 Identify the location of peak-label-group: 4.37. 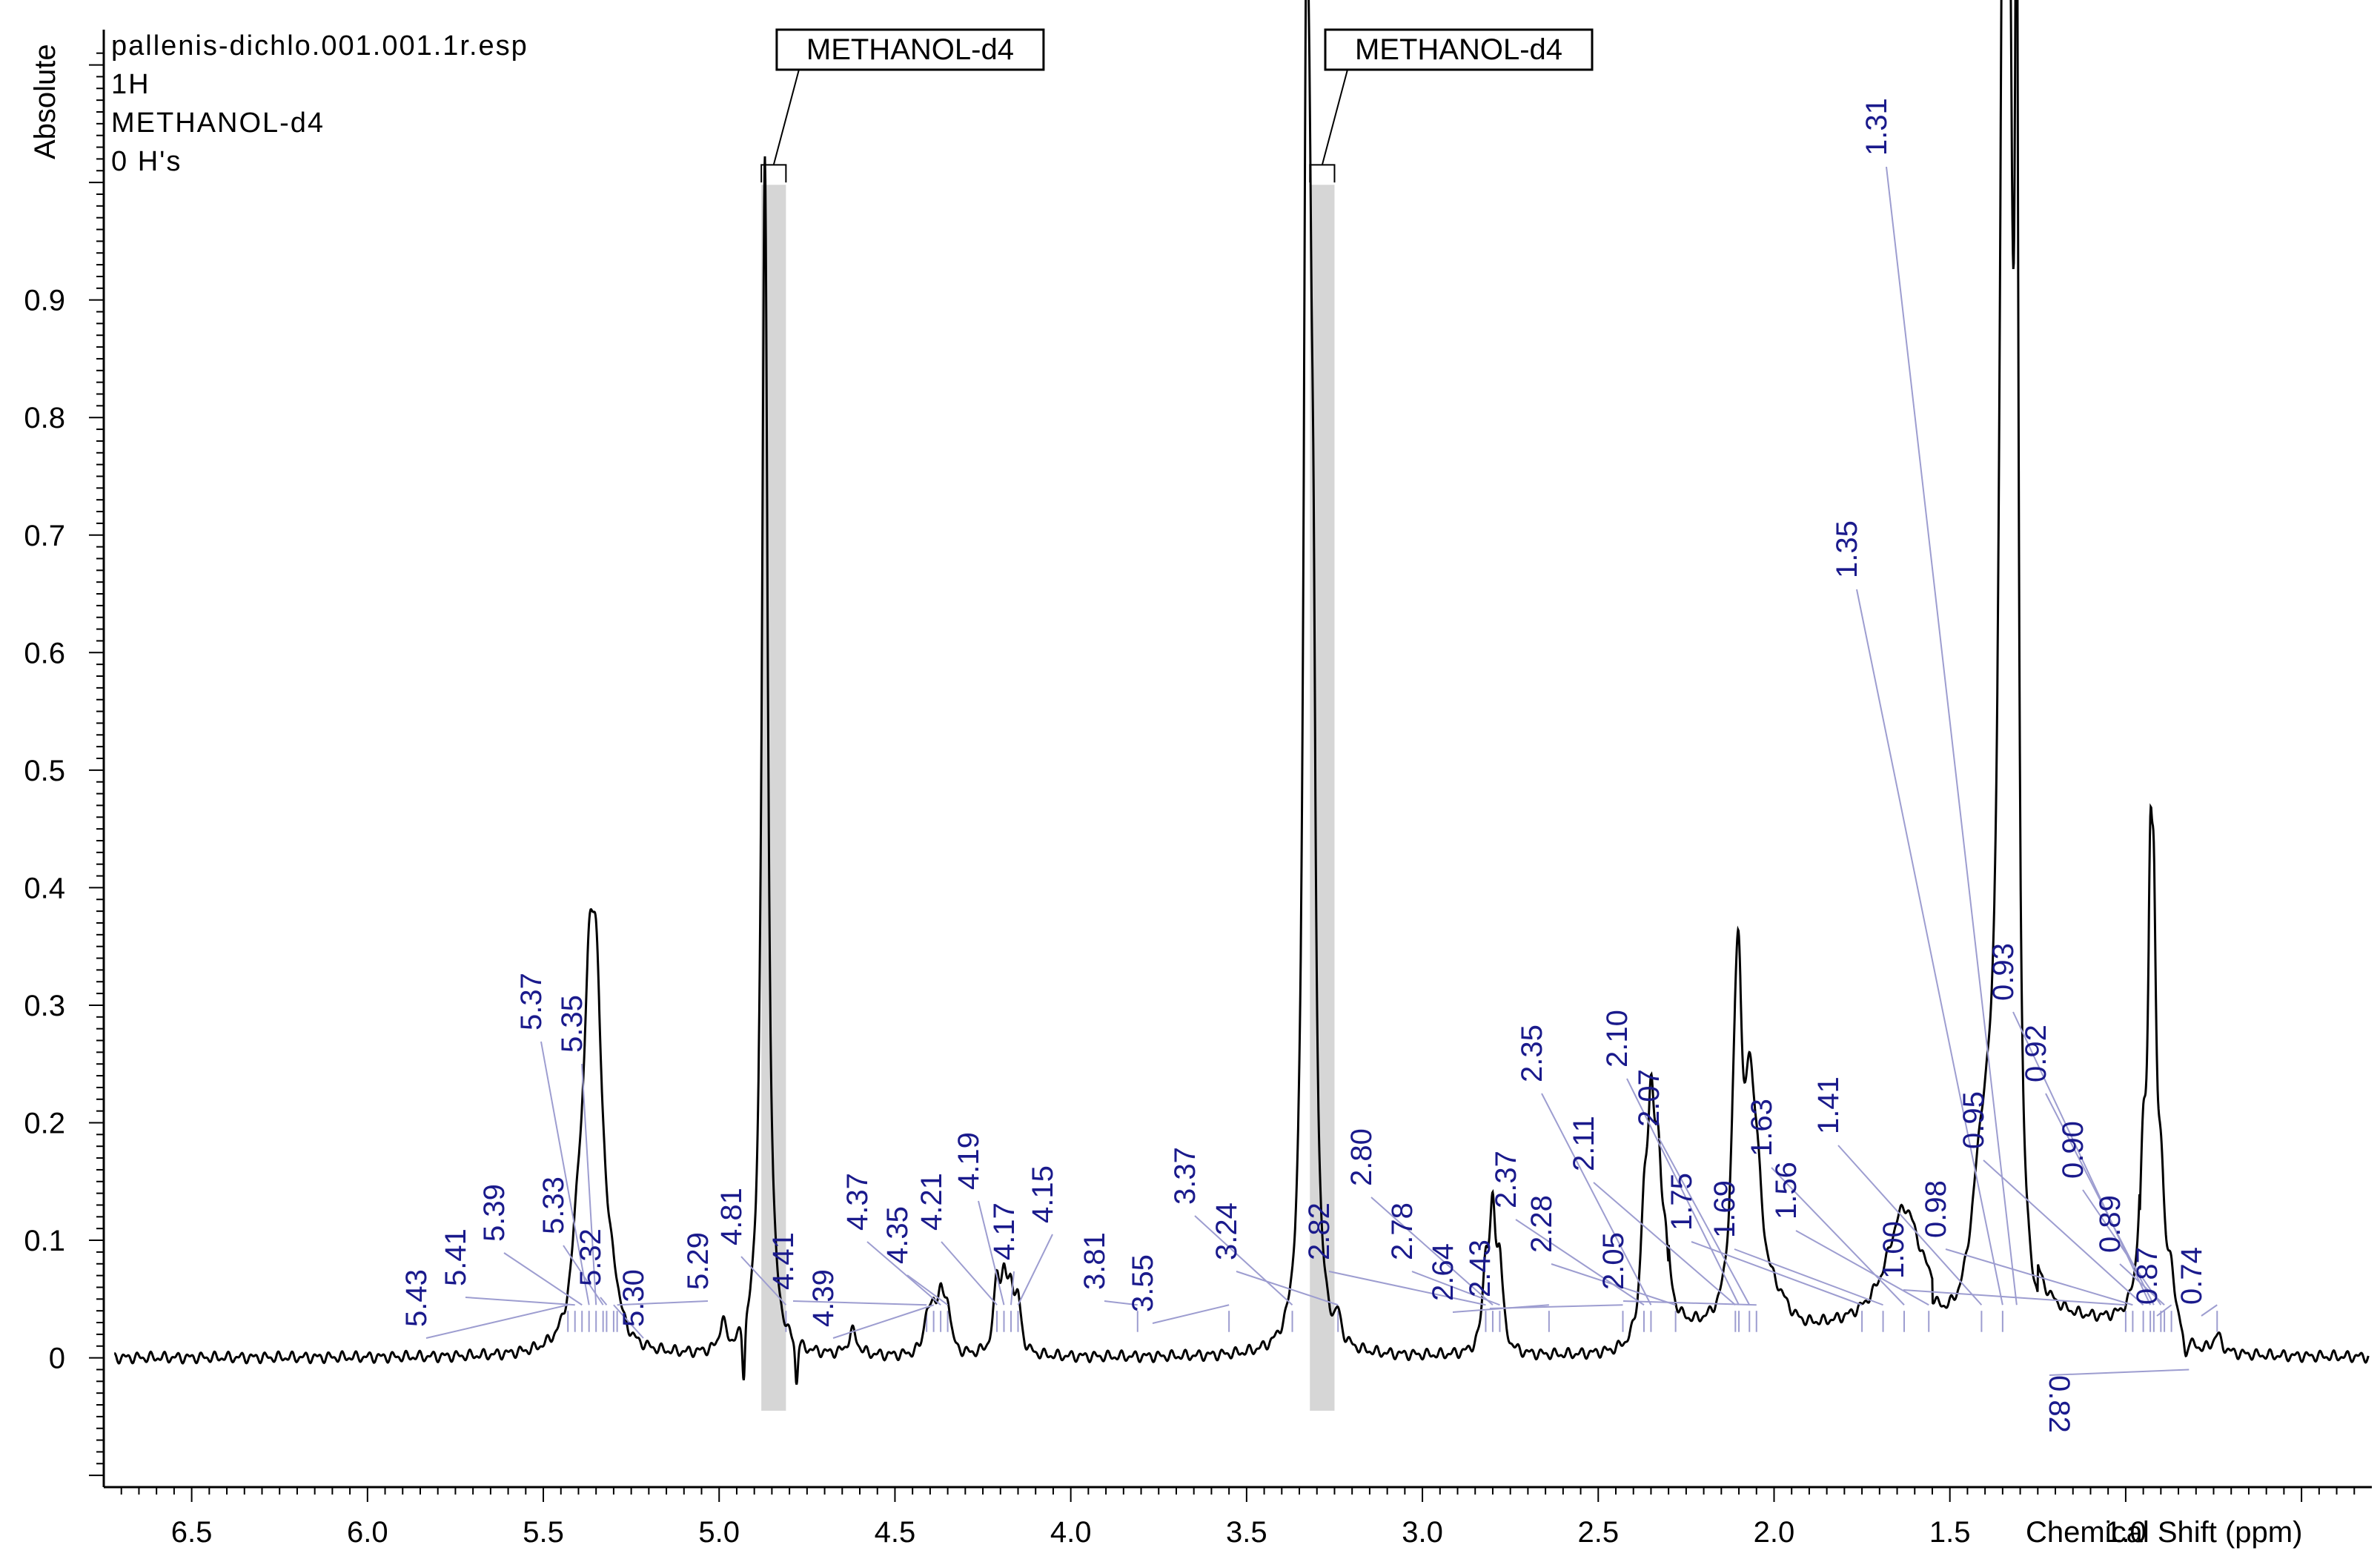
(891, 1239).